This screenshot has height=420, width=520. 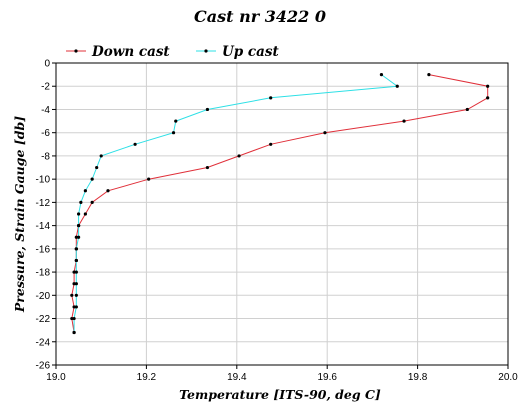 What do you see at coordinates (45, 110) in the screenshot?
I see `y-tick-label: -4` at bounding box center [45, 110].